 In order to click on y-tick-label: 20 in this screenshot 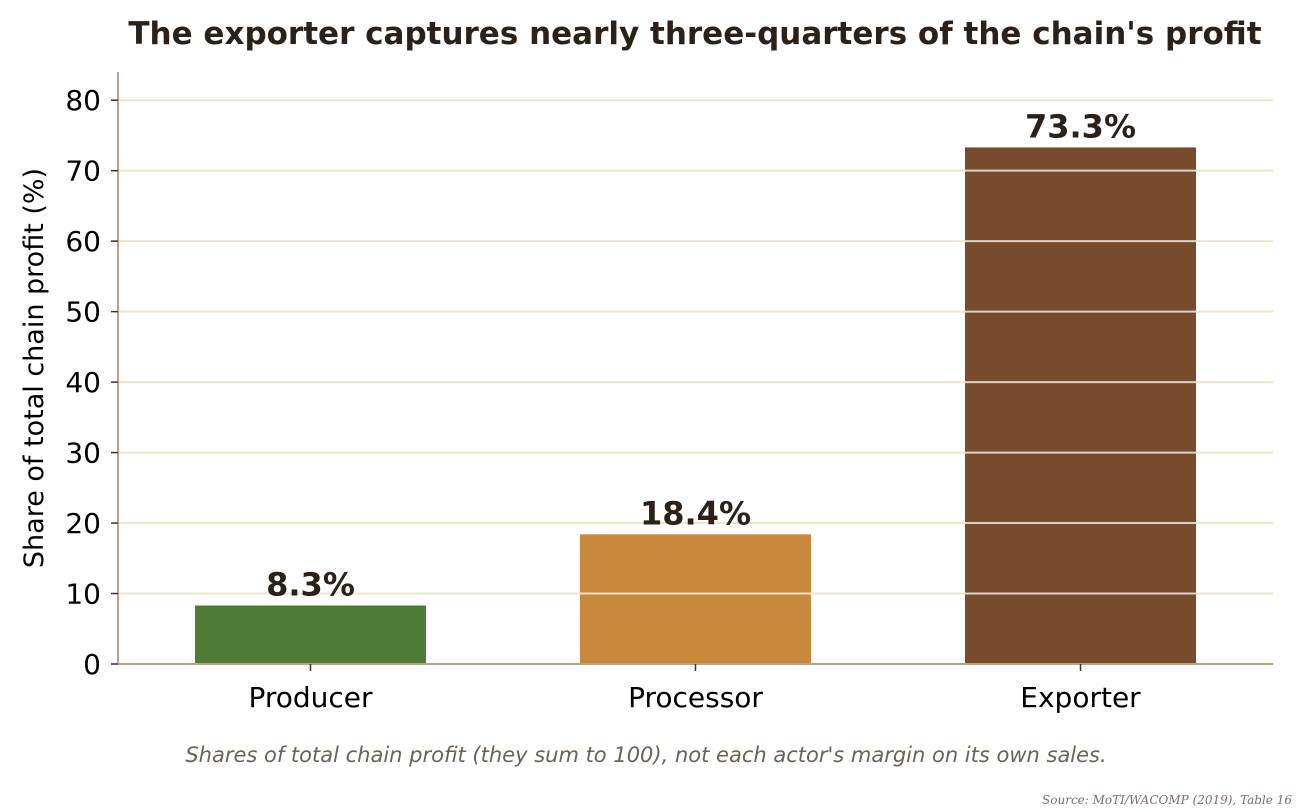, I will do `click(83, 523)`.